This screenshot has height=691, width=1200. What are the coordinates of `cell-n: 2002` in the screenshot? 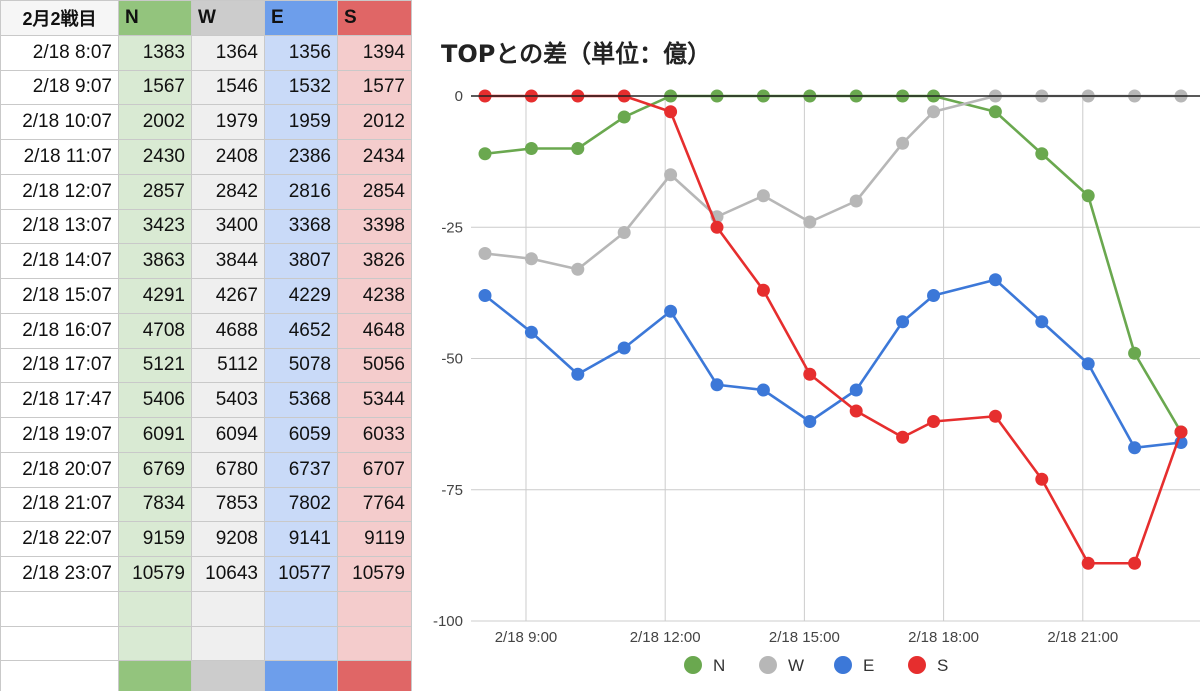 It's located at (155, 122).